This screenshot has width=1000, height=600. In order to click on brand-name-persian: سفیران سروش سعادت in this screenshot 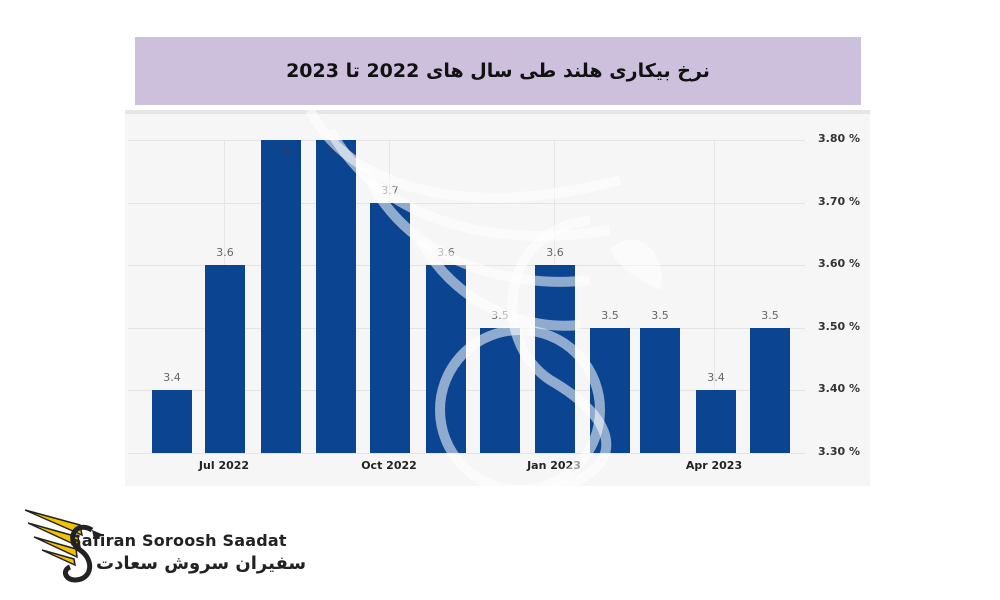, I will do `click(201, 563)`.